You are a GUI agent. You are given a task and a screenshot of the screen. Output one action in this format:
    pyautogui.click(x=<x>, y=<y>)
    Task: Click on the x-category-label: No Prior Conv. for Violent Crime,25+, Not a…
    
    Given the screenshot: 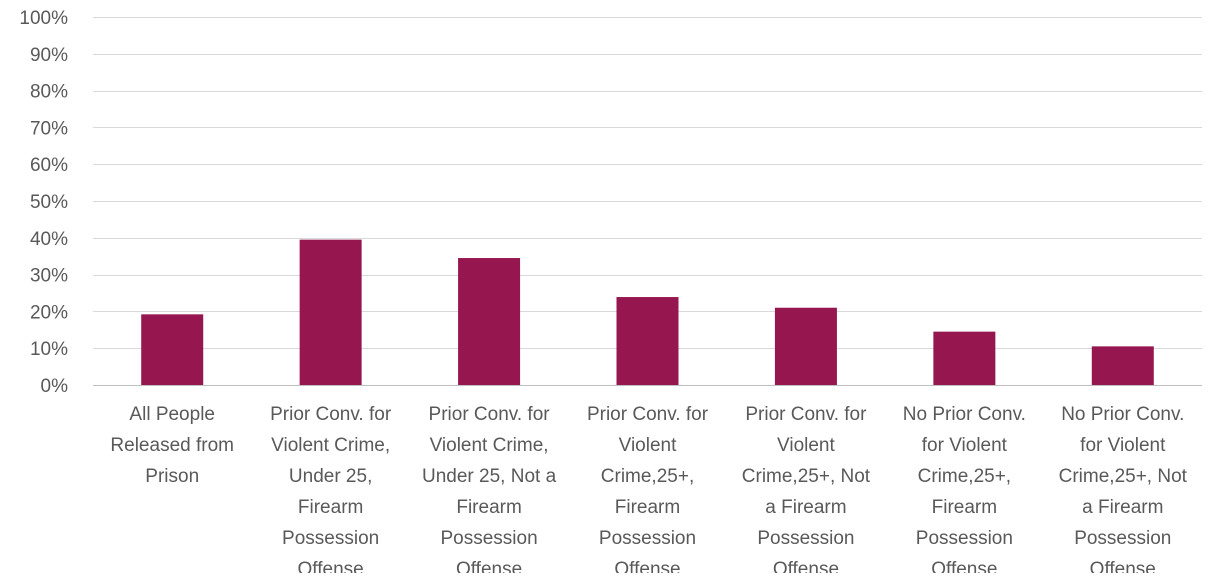 What is the action you would take?
    pyautogui.click(x=1123, y=488)
    